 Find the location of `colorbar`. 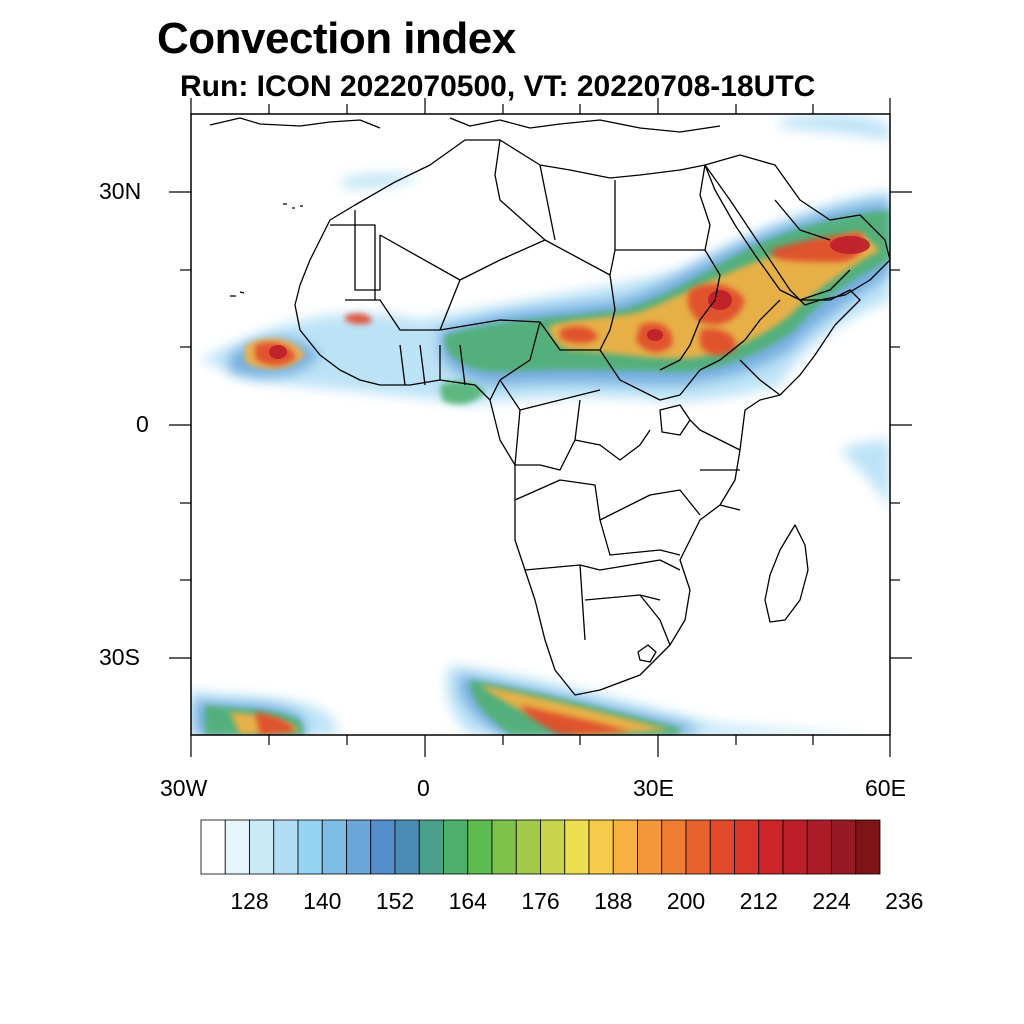

colorbar is located at coordinates (540, 847).